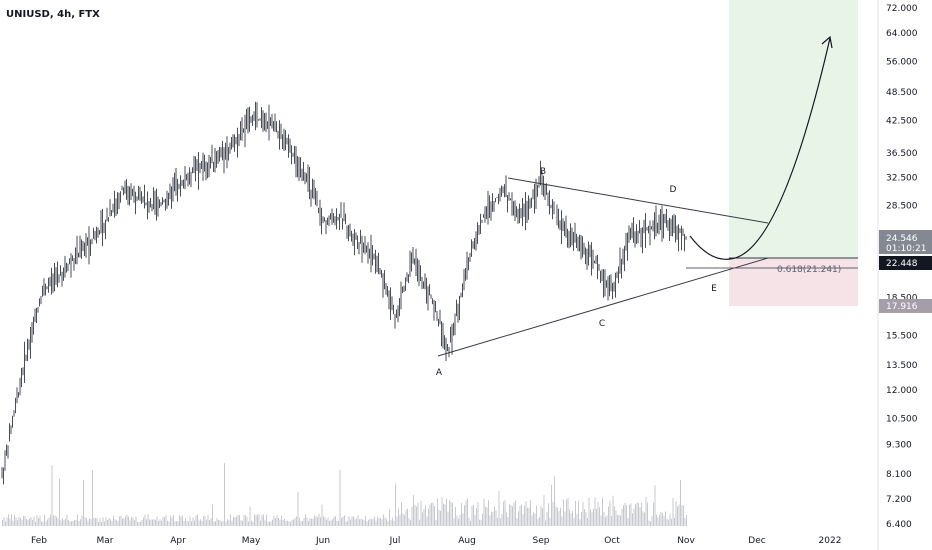  I want to click on price-tick-label: 36.500, so click(902, 154).